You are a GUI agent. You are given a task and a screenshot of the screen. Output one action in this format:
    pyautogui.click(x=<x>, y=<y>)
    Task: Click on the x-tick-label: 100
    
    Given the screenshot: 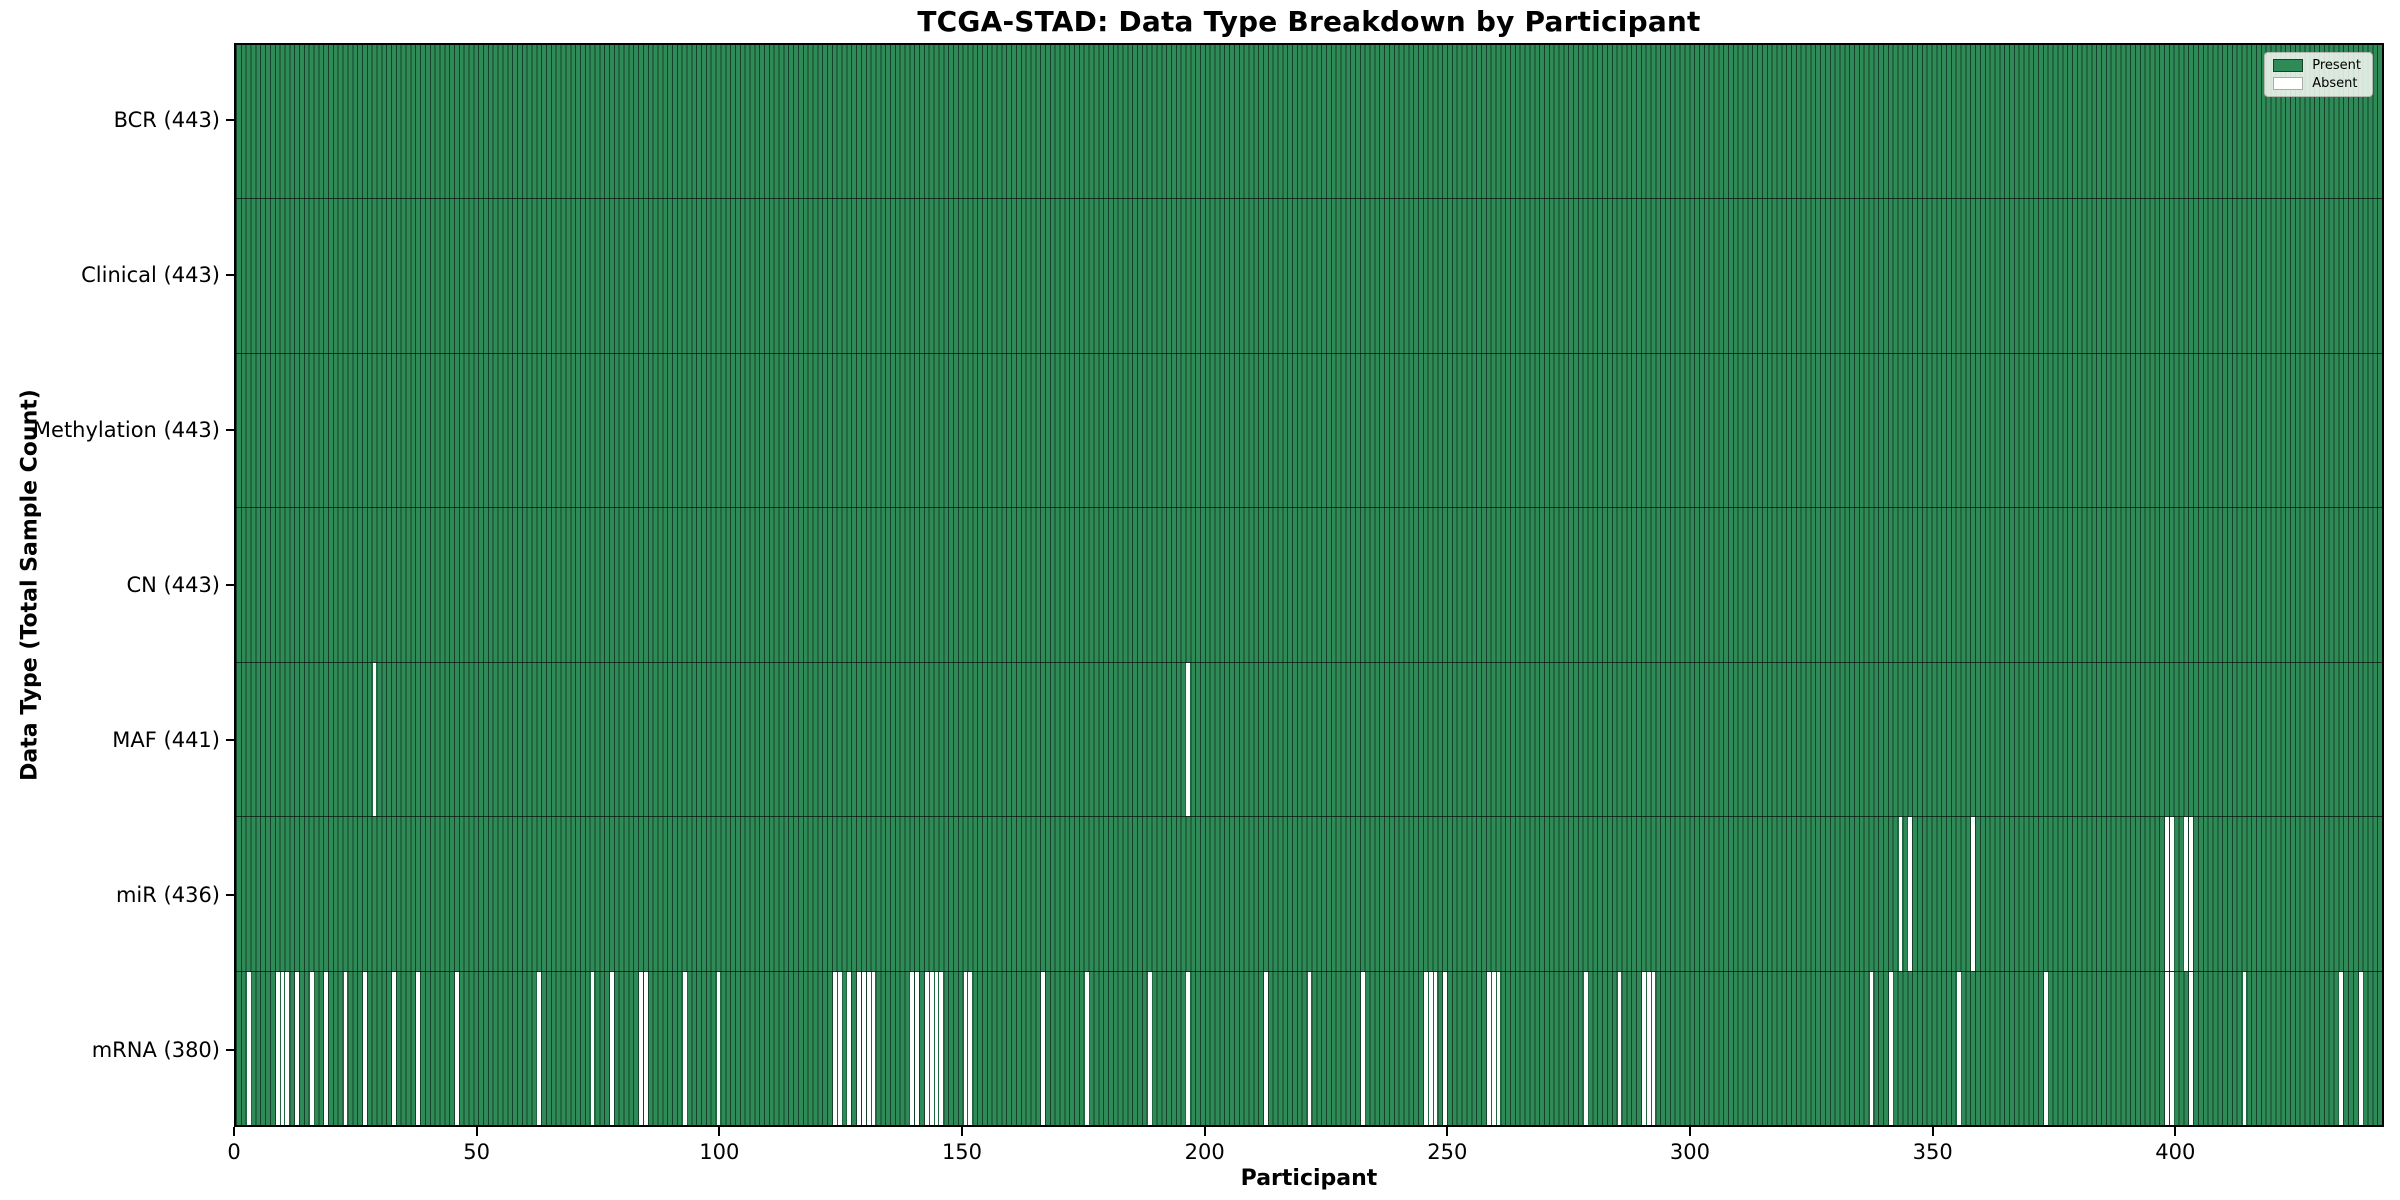 What is the action you would take?
    pyautogui.click(x=719, y=1152)
    